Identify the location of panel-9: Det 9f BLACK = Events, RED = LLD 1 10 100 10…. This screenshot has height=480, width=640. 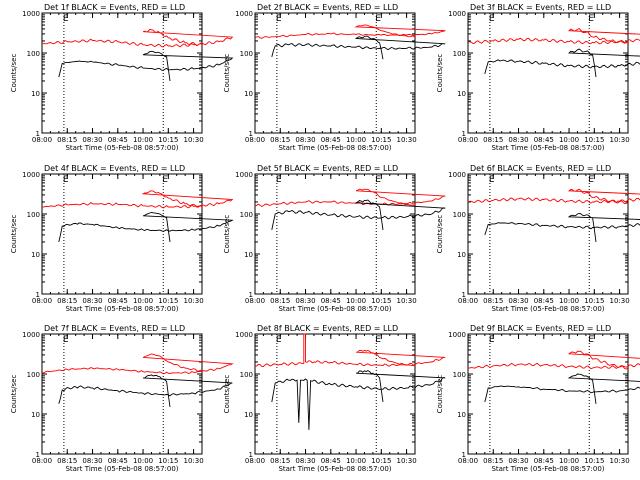
(538, 398).